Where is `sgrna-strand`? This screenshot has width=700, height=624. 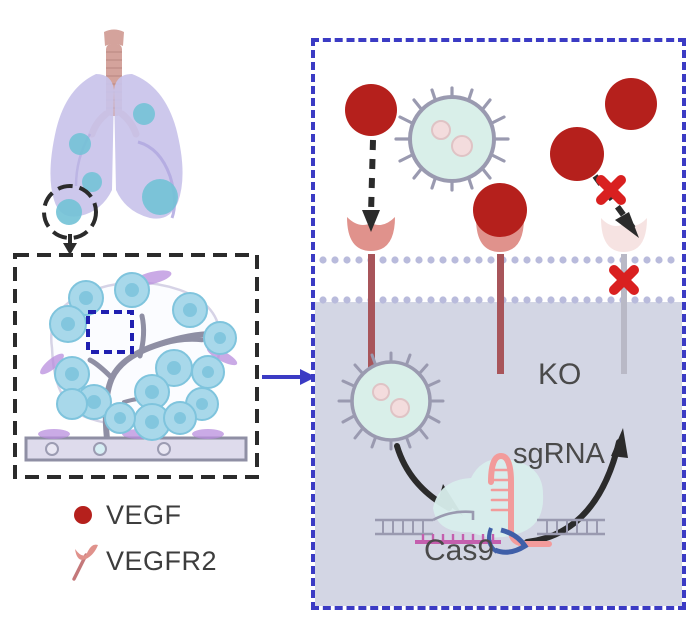 sgrna-strand is located at coordinates (520, 499).